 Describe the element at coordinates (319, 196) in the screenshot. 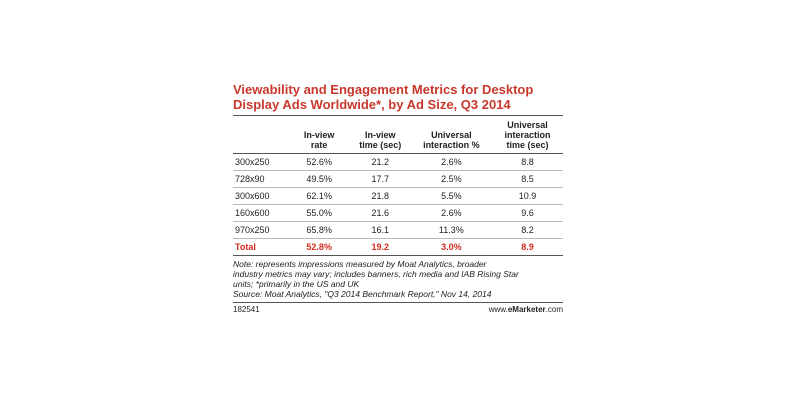

I see `cell-in-view-rate: 62.1%` at that location.